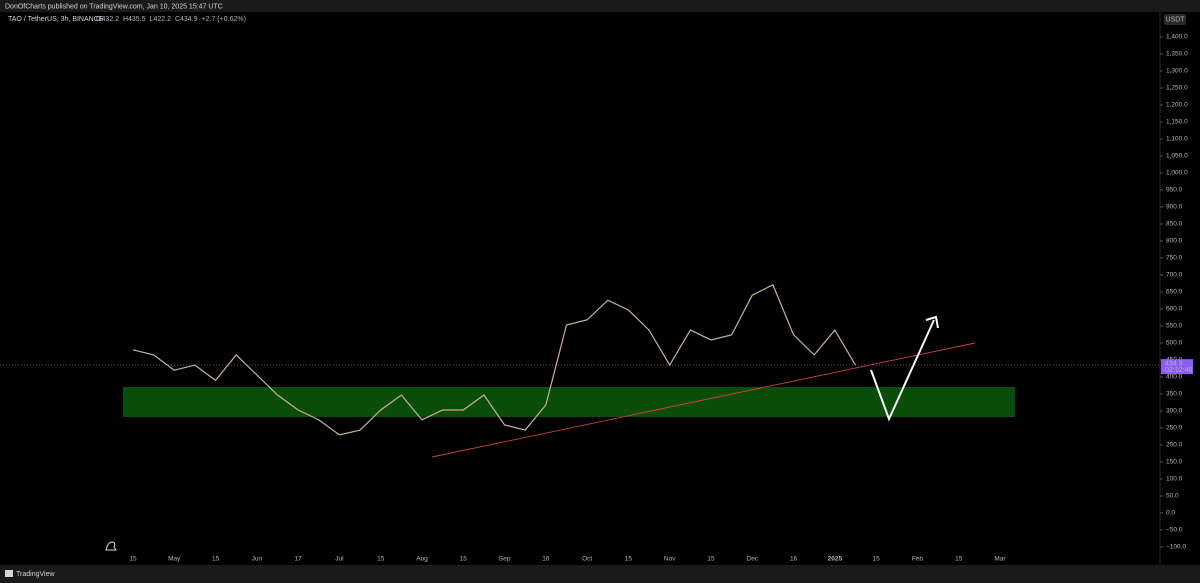 This screenshot has height=583, width=1200. Describe the element at coordinates (1174, 479) in the screenshot. I see `y-tick-label: 100.0` at that location.